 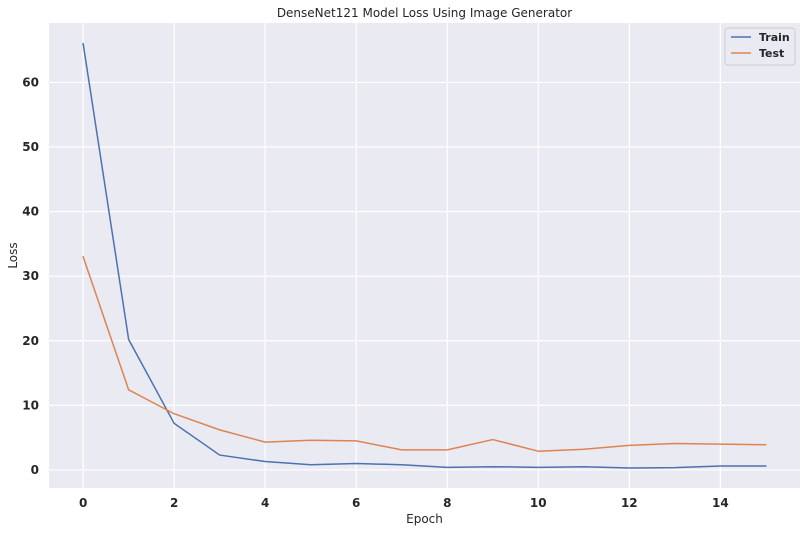 I want to click on y-tick-label: 30, so click(x=30, y=276).